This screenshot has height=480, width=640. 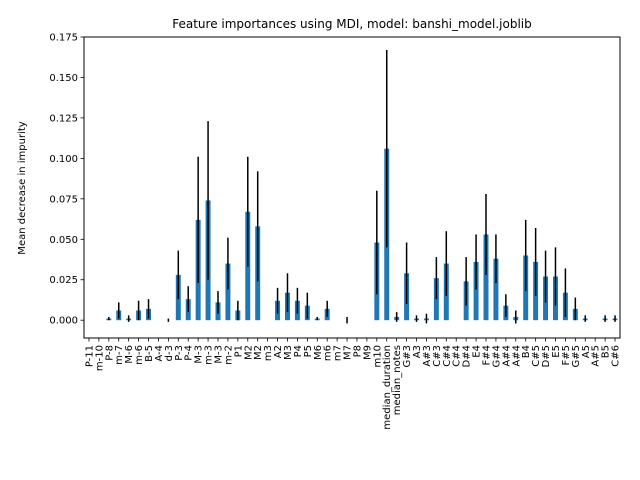 I want to click on x-tick-label: m-2, so click(x=228, y=355).